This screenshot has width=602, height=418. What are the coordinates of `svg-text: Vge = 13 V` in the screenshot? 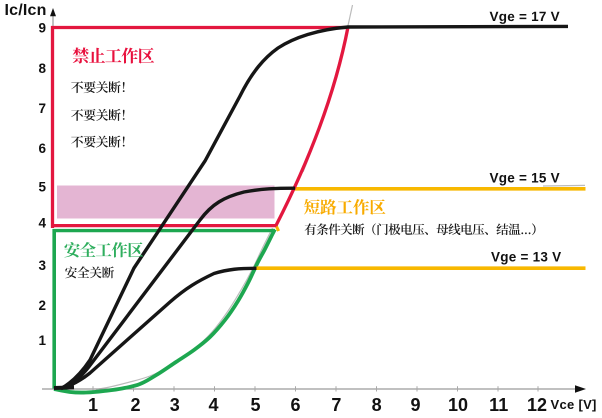 It's located at (526, 257).